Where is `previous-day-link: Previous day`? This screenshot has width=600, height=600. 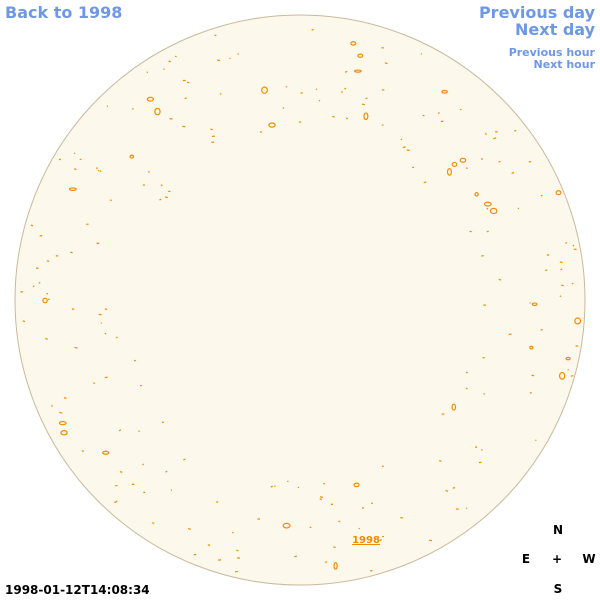 previous-day-link: Previous day is located at coordinates (536, 12).